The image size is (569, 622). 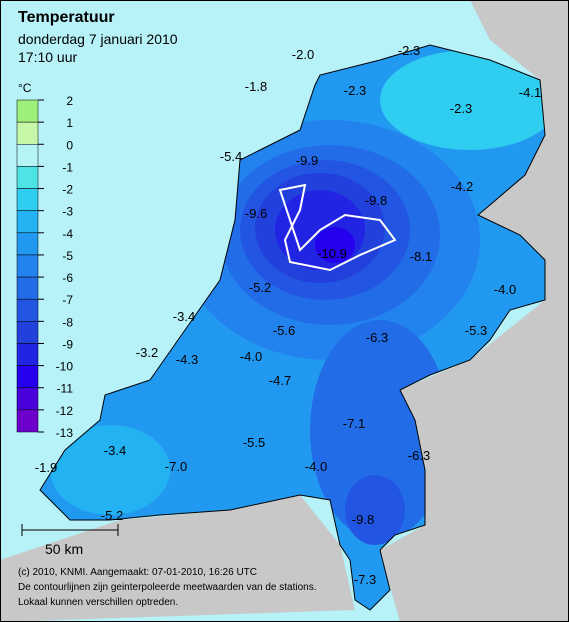 I want to click on legend-tick-label: 2, so click(x=69, y=101).